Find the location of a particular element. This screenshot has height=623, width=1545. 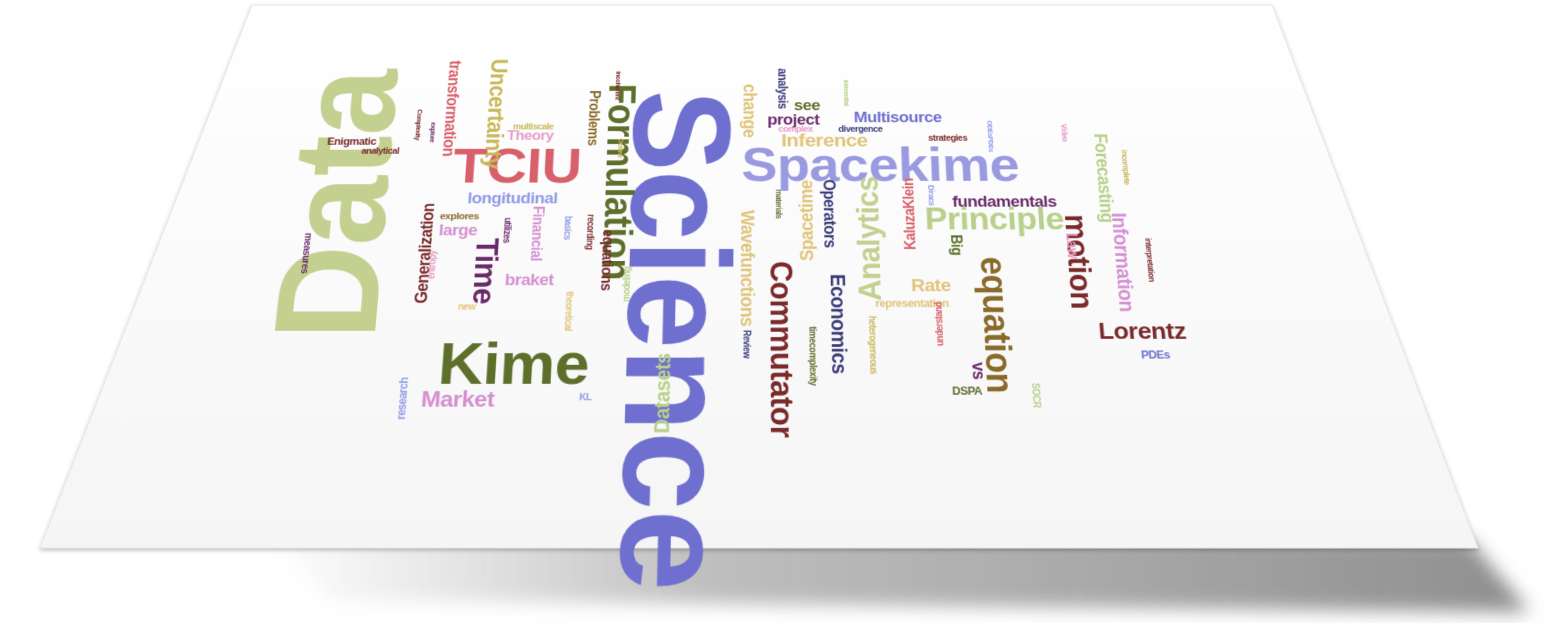

word-diracs: Diracs is located at coordinates (931, 195).